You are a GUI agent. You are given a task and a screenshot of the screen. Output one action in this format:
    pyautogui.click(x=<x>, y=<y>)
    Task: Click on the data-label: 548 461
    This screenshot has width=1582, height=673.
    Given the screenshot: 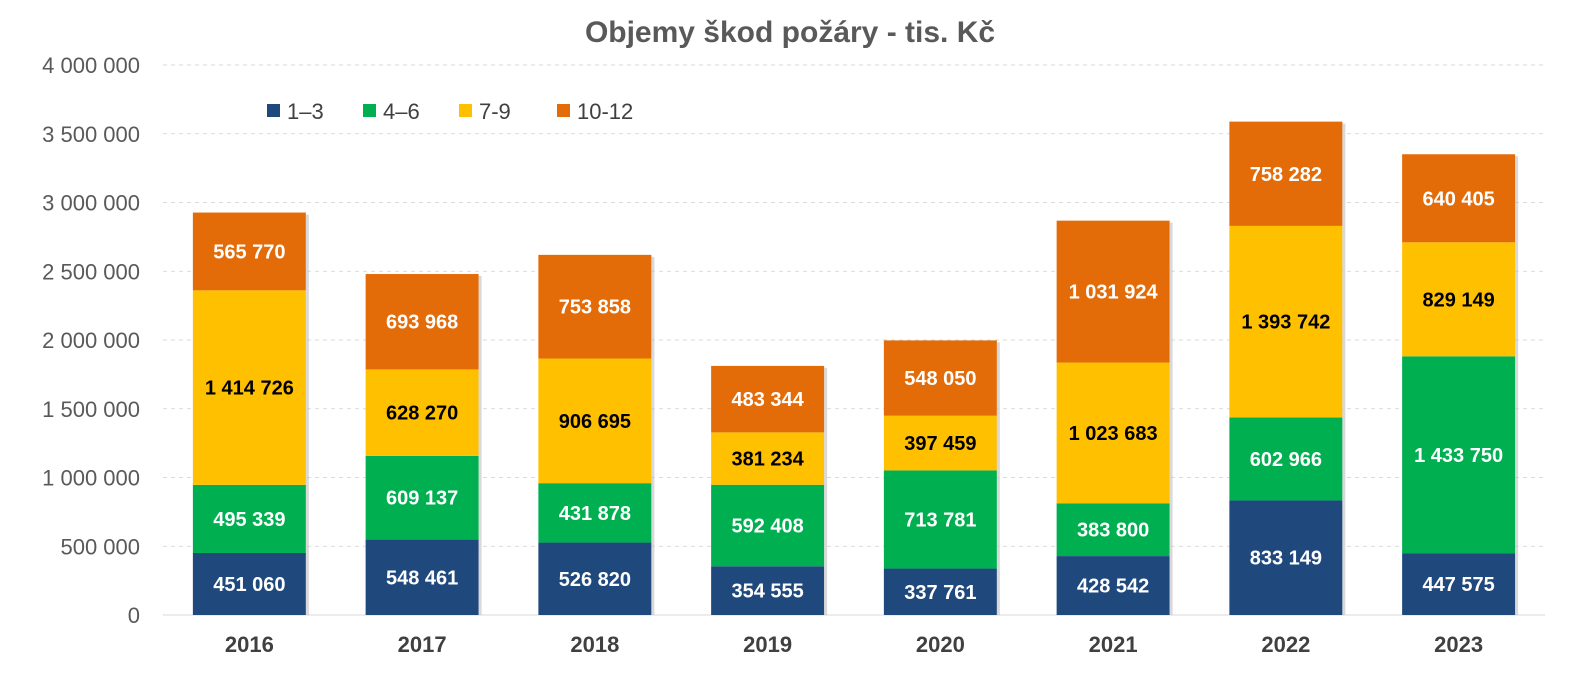 What is the action you would take?
    pyautogui.click(x=422, y=578)
    